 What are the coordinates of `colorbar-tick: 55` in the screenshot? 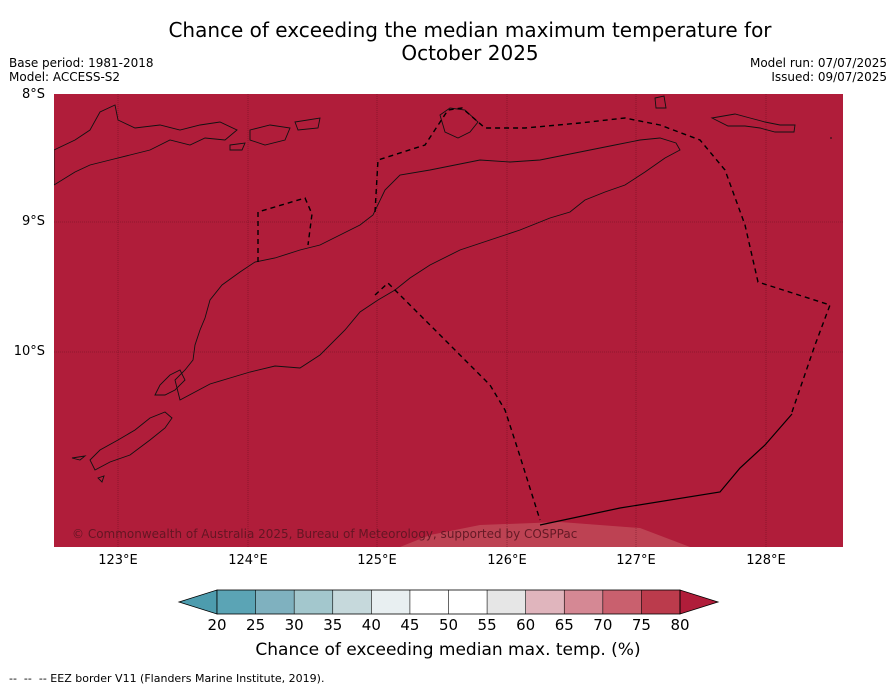 It's located at (487, 625).